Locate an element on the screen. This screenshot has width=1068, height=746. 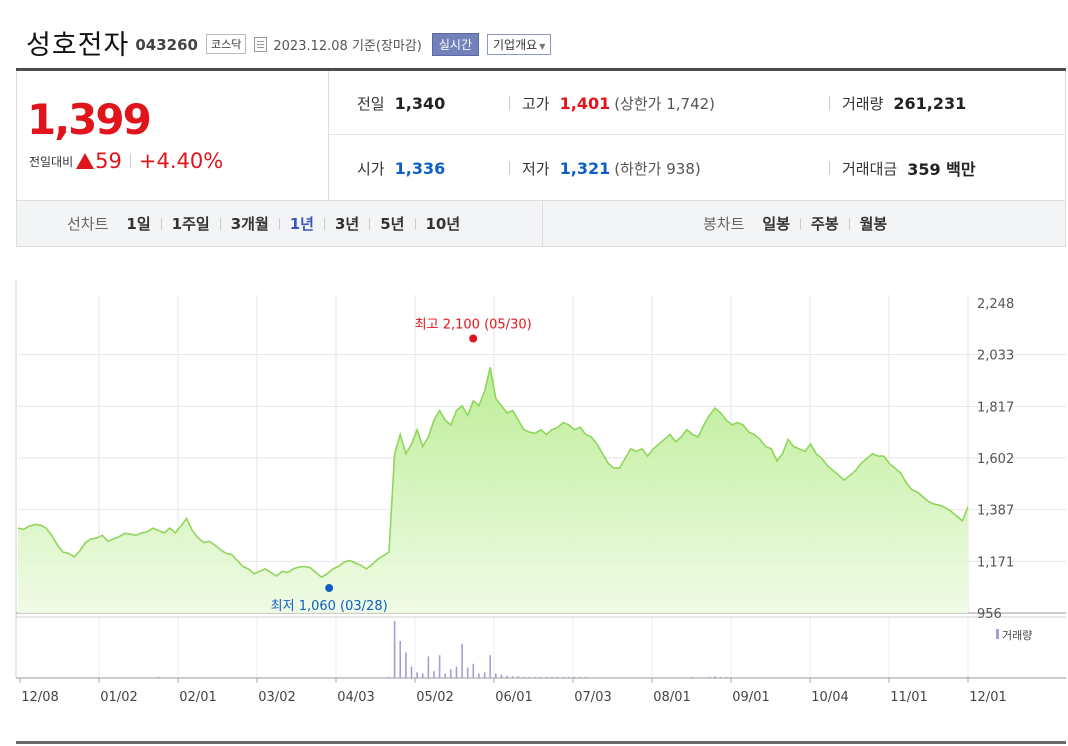
period-1d: 1일 is located at coordinates (138, 224).